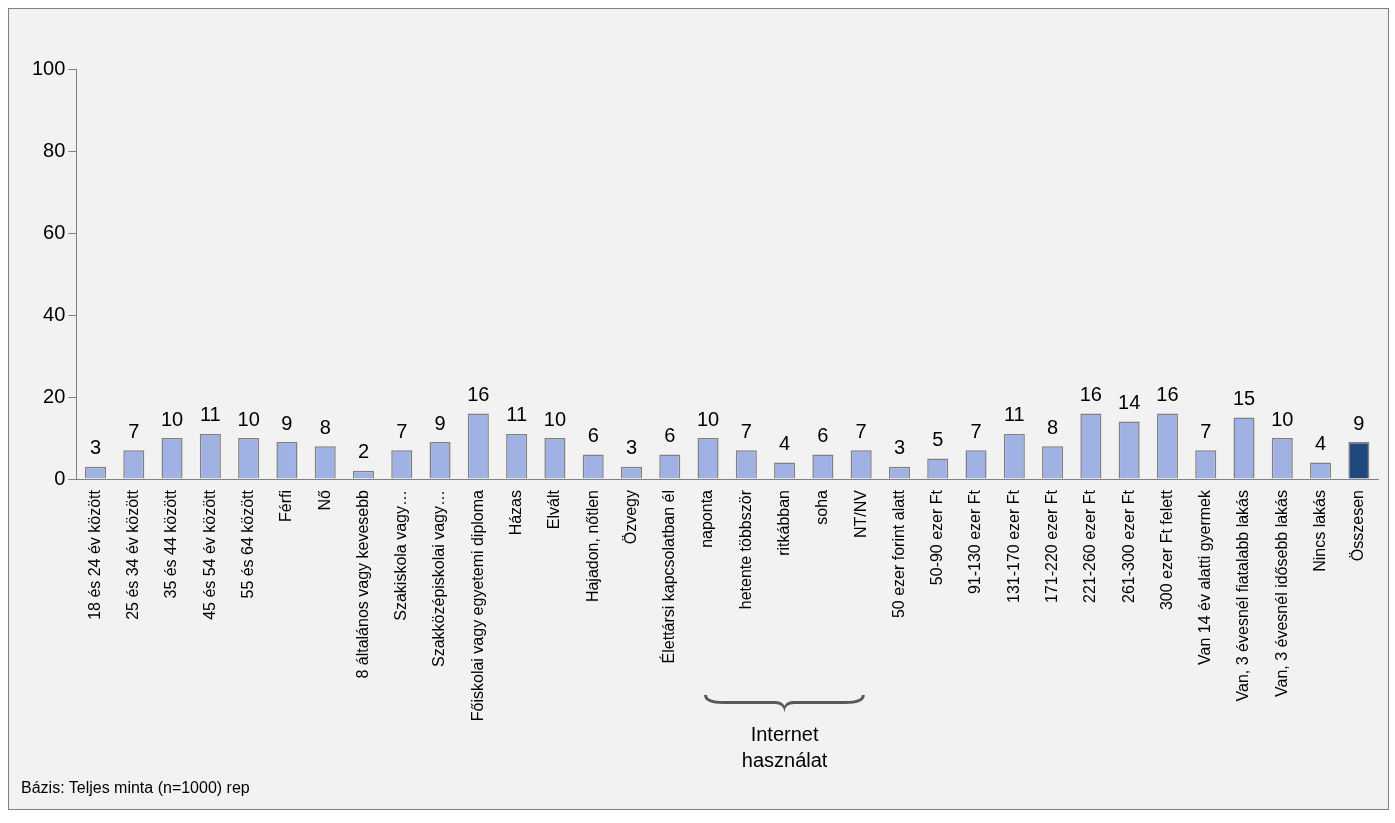  What do you see at coordinates (362, 584) in the screenshot?
I see `x-tick-label: 8 általános vagy kevesebb` at bounding box center [362, 584].